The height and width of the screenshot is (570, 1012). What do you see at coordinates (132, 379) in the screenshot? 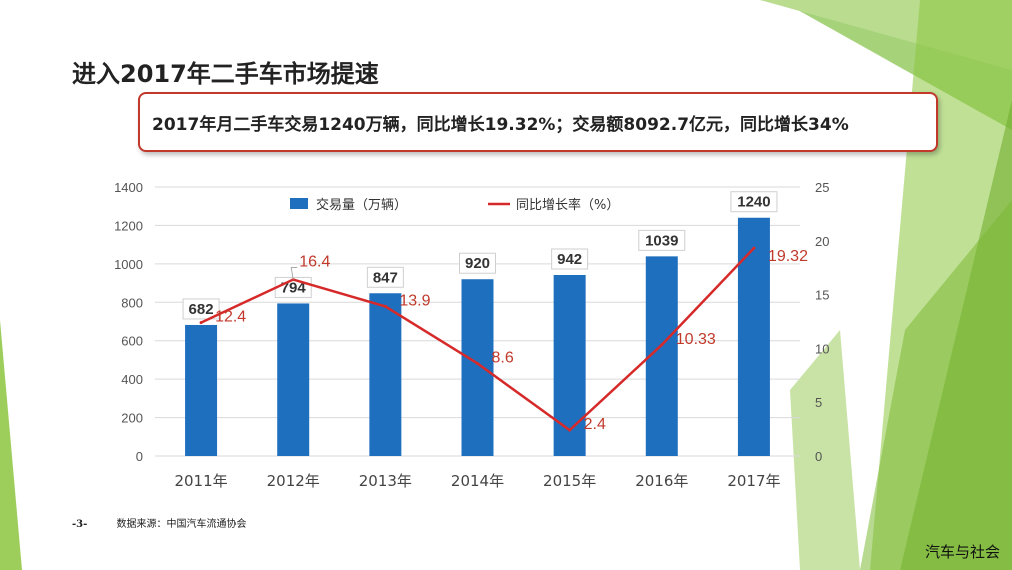
I see `left-tick-label: 400` at bounding box center [132, 379].